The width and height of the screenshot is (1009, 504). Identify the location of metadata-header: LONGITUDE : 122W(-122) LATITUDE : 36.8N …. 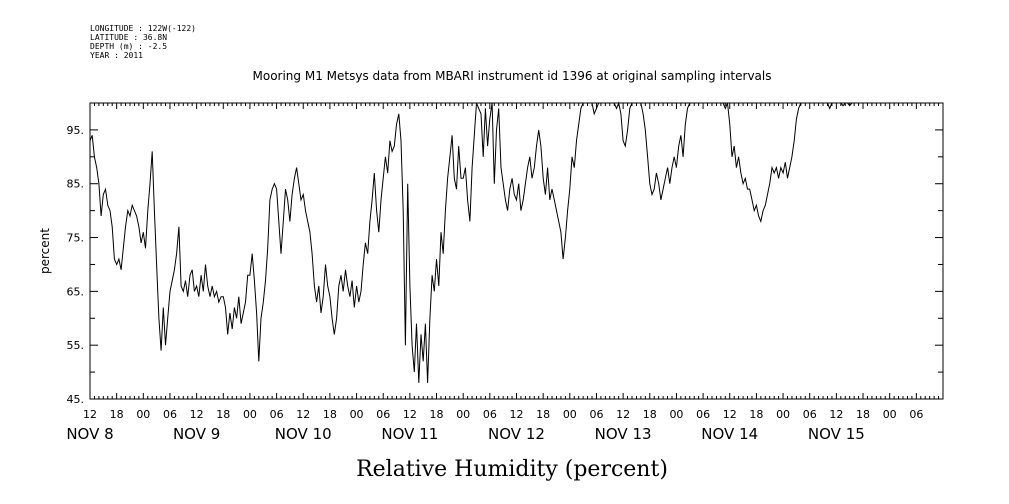
(143, 42).